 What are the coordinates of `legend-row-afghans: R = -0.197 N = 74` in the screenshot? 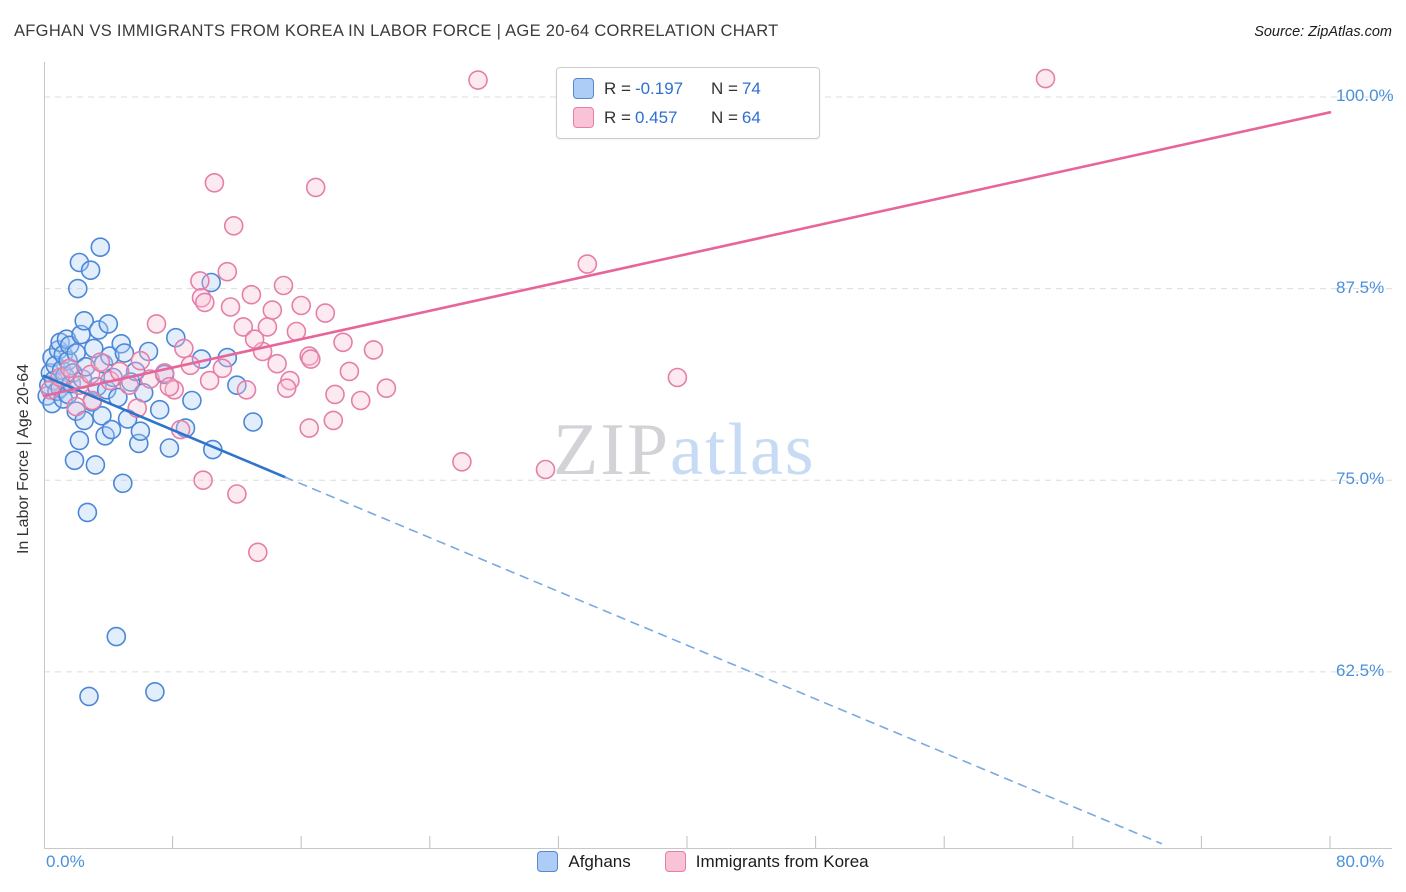 It's located at (688, 88).